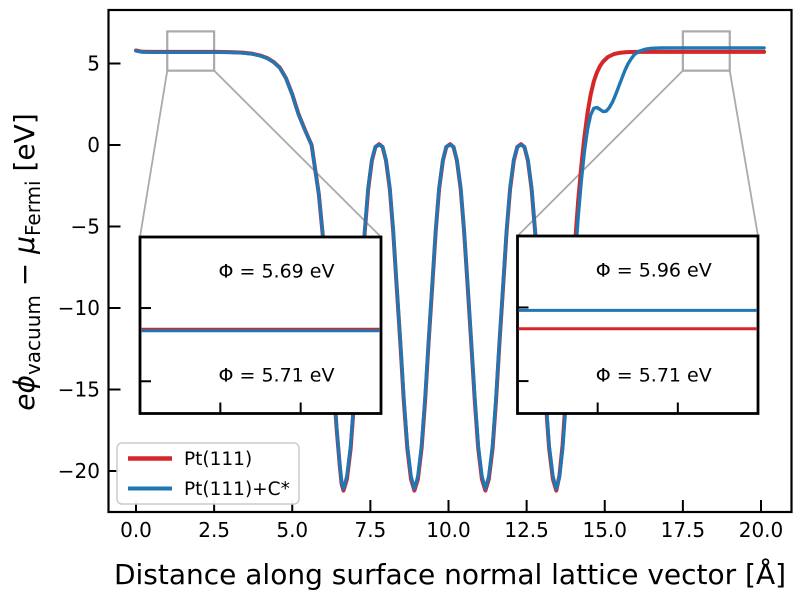 This screenshot has height=604, width=800. What do you see at coordinates (526, 530) in the screenshot?
I see `x-tick-label: 12.5` at bounding box center [526, 530].